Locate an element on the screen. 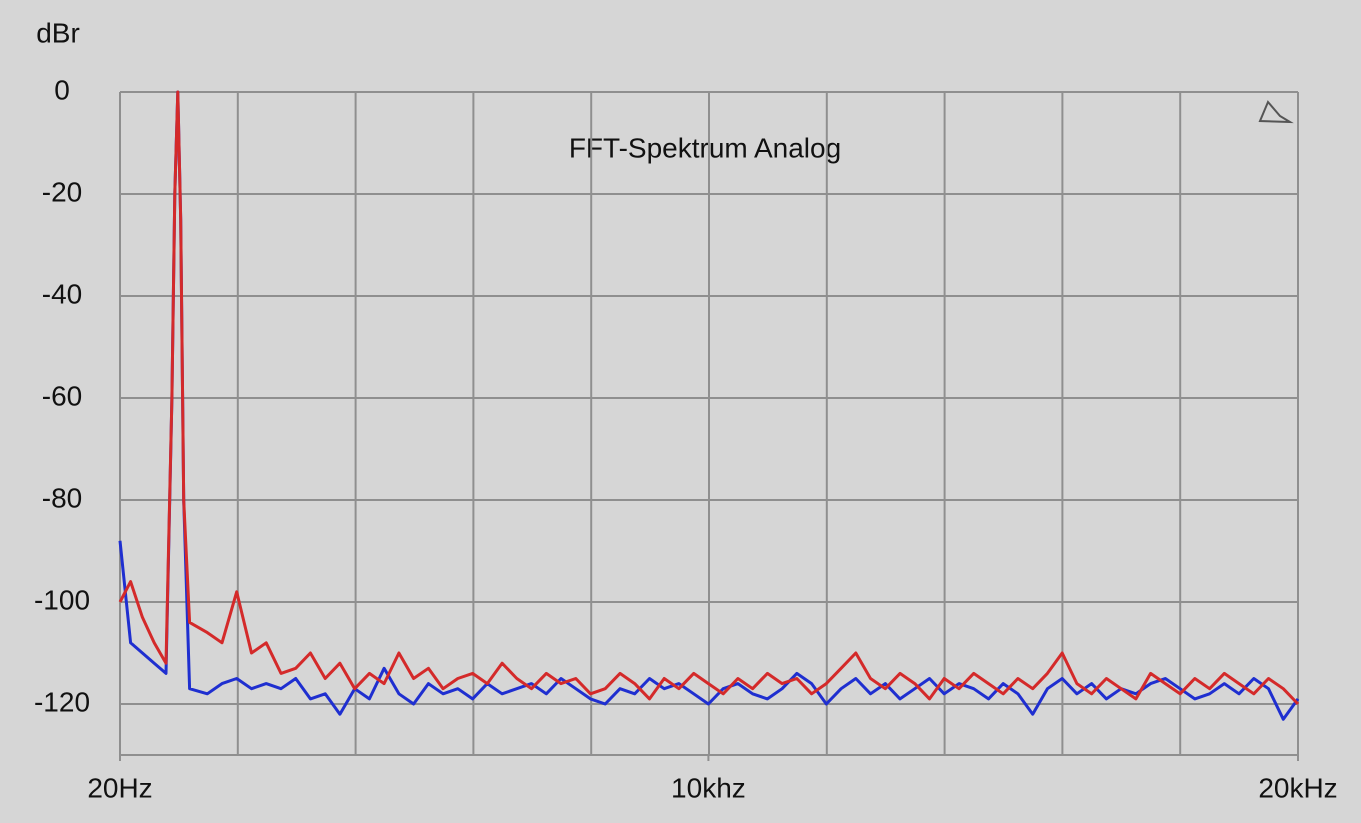 The width and height of the screenshot is (1361, 823). y-tick-label: -80 is located at coordinates (62, 497).